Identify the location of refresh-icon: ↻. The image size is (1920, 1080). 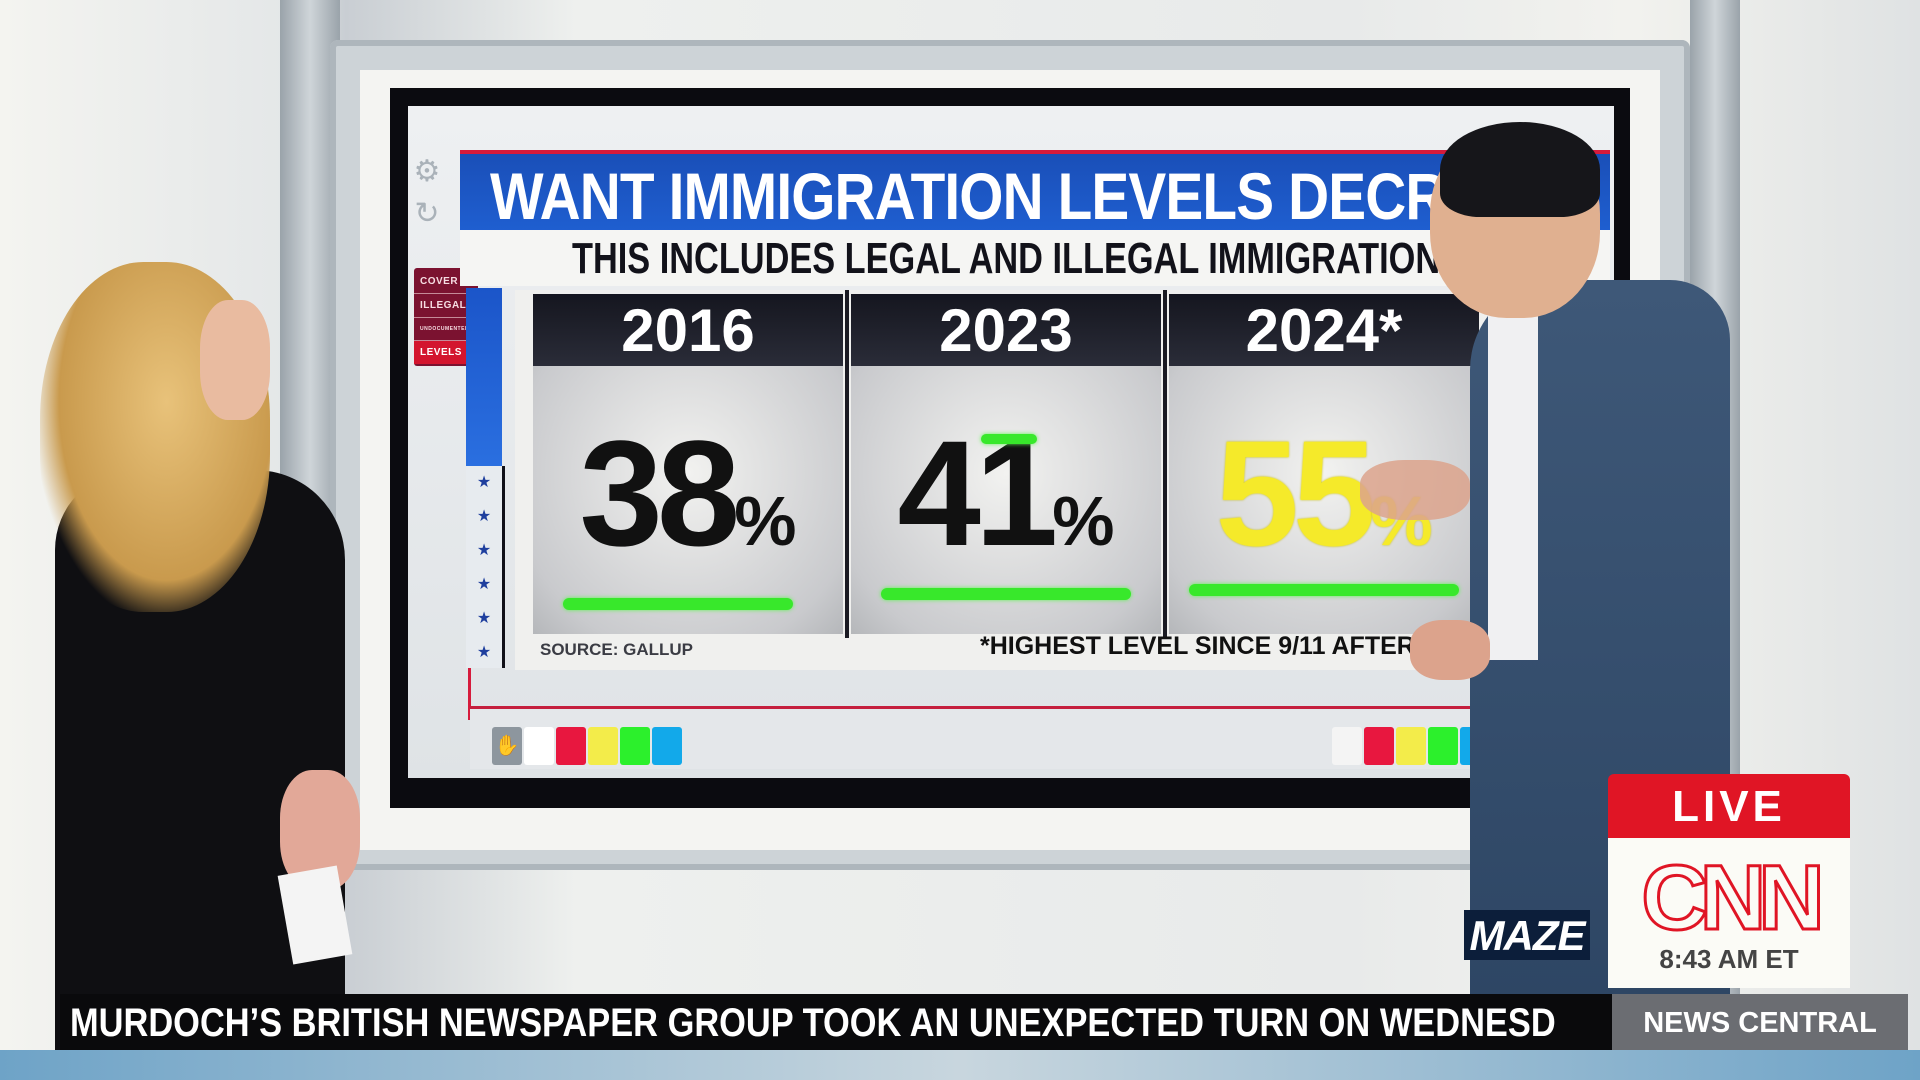
(427, 213).